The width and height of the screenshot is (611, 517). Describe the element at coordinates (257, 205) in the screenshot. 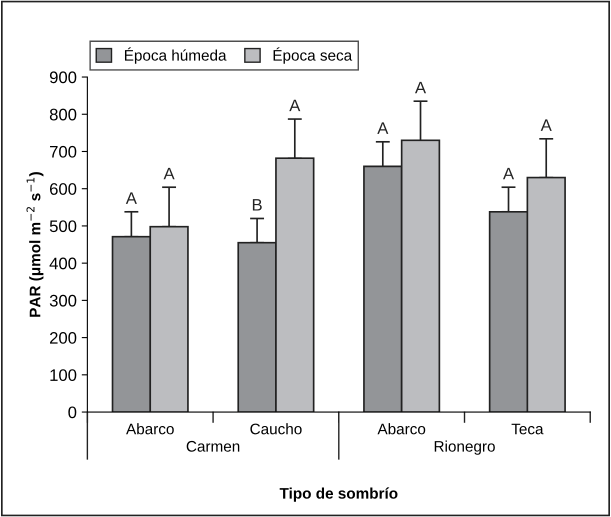

I see `data-label: B` at that location.